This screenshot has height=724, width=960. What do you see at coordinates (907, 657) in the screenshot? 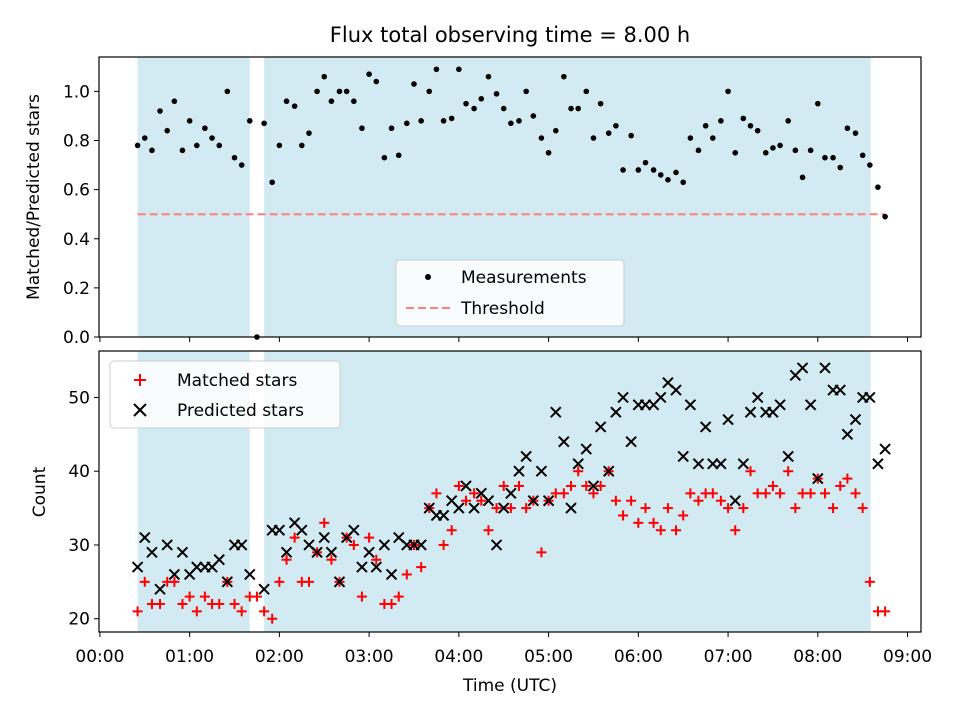
I see `x-tick-label: 09:00` at bounding box center [907, 657].